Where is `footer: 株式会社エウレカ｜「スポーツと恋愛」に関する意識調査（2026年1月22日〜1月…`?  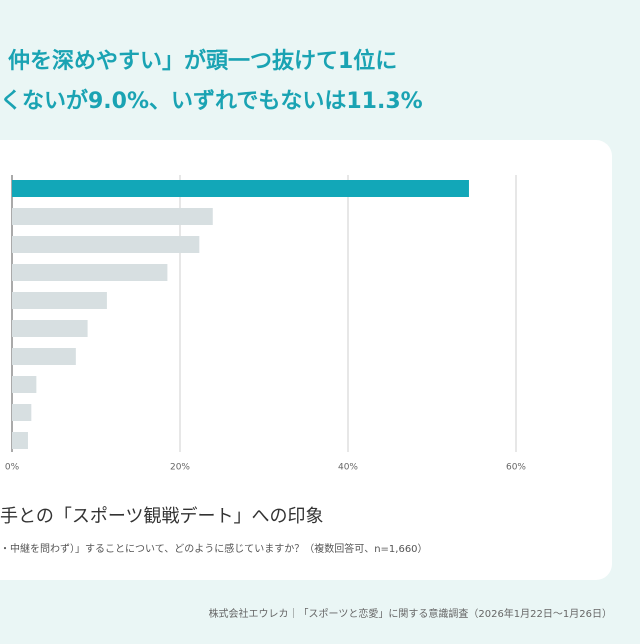
footer: 株式会社エウレカ｜「スポーツと恋愛」に関する意識調査（2026年1月22日〜1月… is located at coordinates (410, 613).